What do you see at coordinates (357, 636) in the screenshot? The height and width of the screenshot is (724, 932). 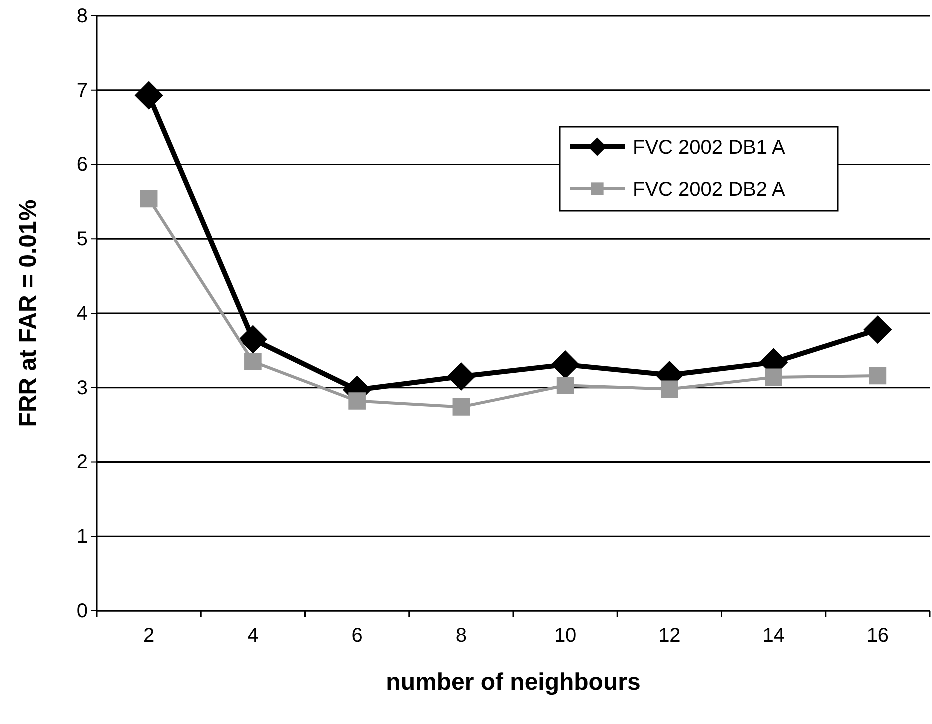 I see `x-tick-label: 6` at bounding box center [357, 636].